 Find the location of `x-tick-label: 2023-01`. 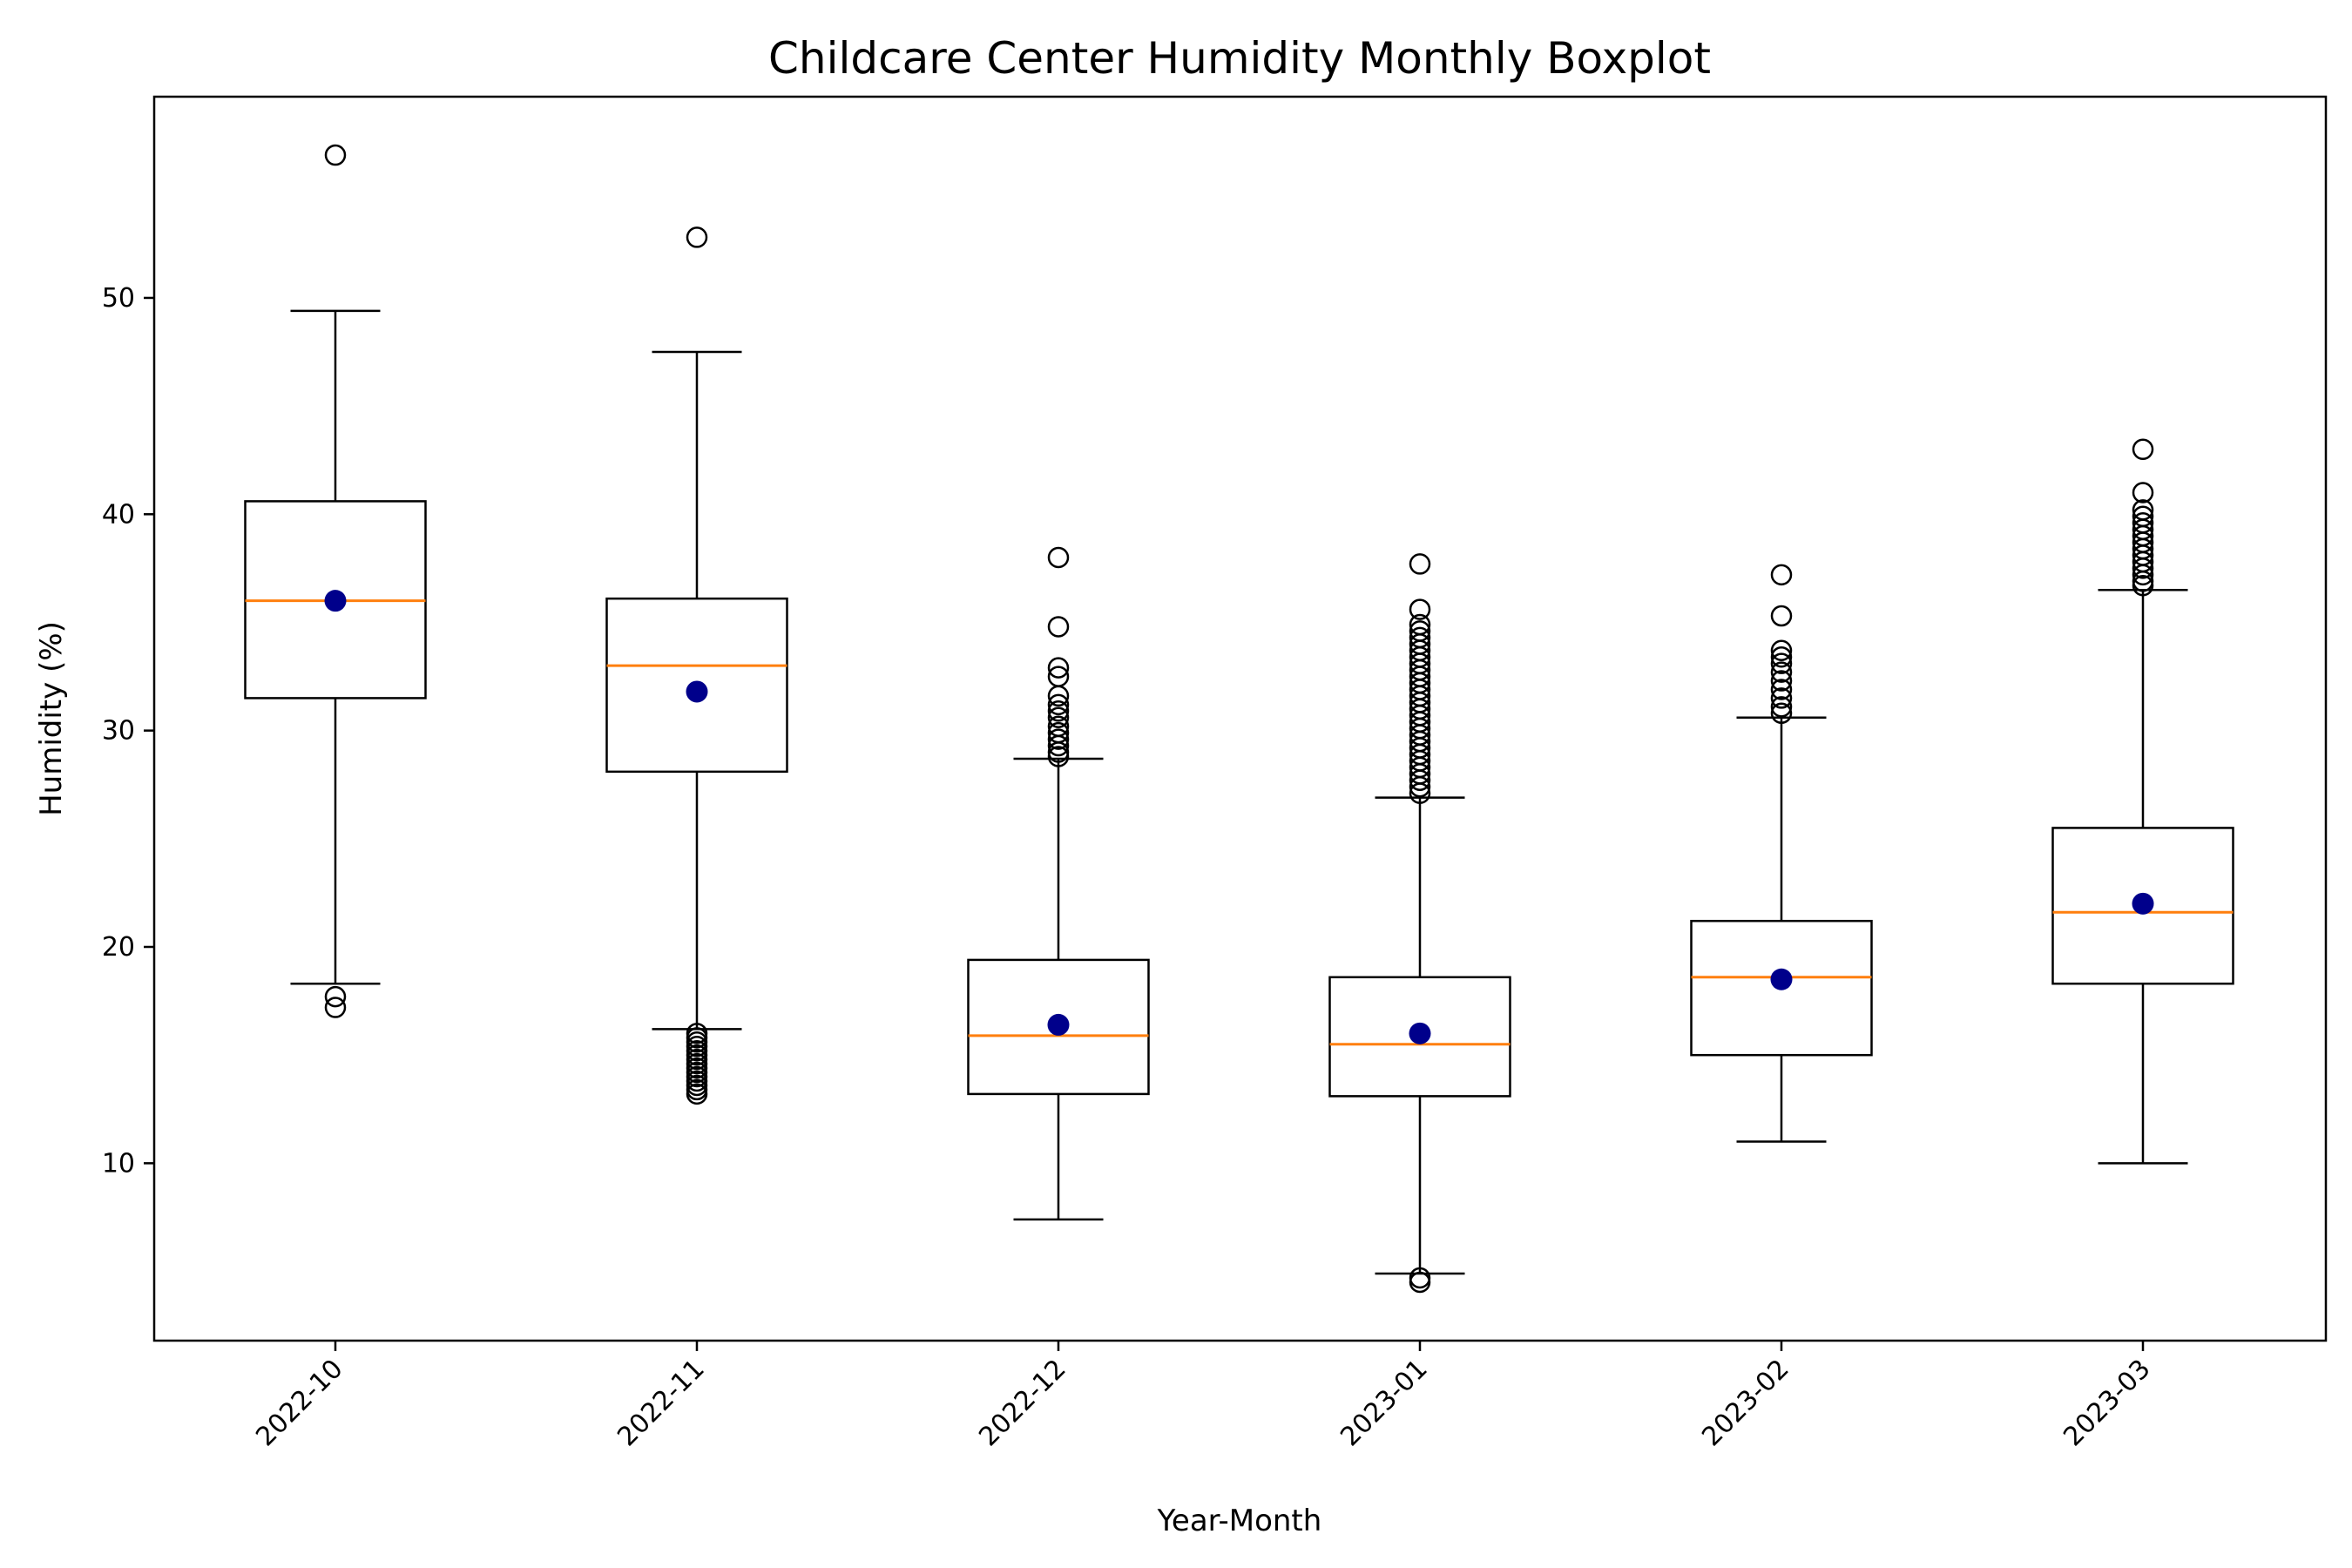

x-tick-label: 2023-01 is located at coordinates (1384, 1403).